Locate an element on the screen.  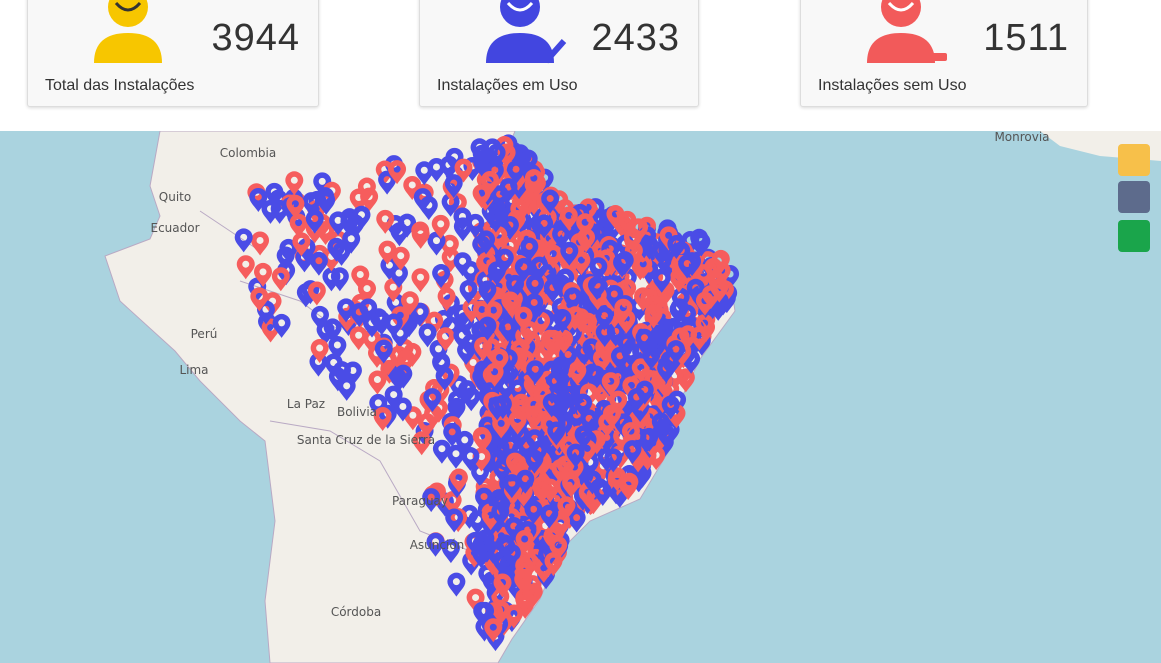
info-button is located at coordinates (1134, 197).